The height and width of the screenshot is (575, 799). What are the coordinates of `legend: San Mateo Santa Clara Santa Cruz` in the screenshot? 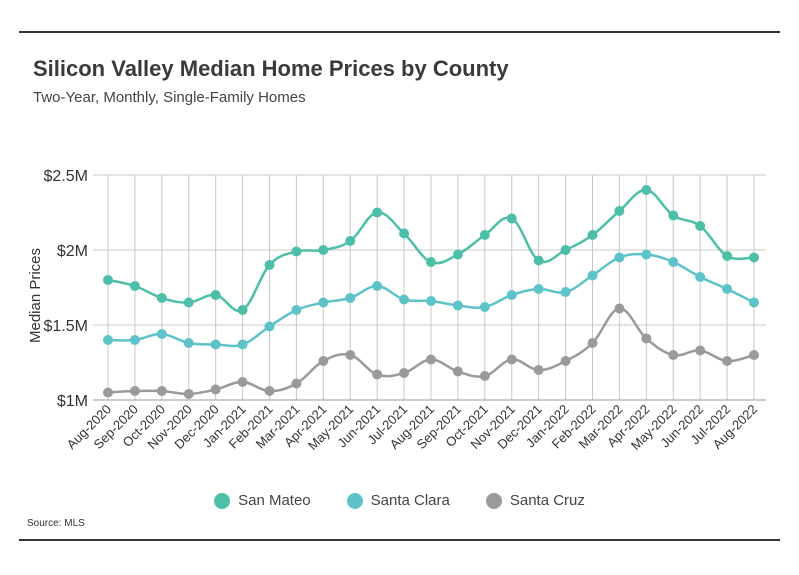 It's located at (399, 500).